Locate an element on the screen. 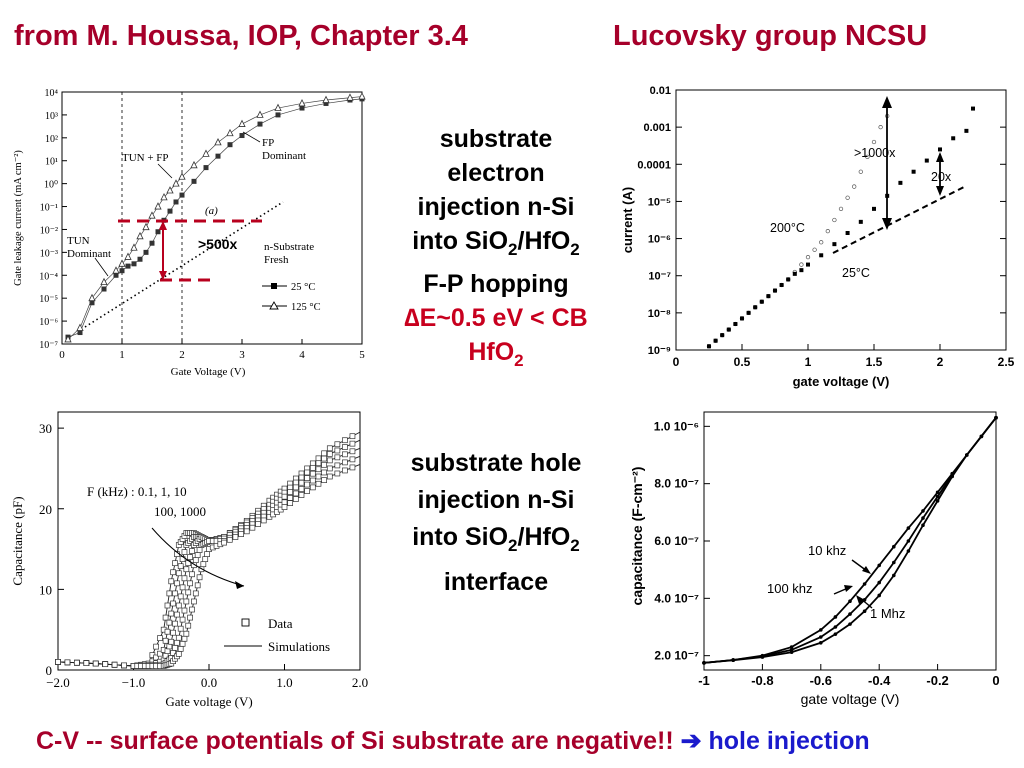 This screenshot has width=1024, height=768. y-tick-label: 10⁻⁵ is located at coordinates (48, 299).